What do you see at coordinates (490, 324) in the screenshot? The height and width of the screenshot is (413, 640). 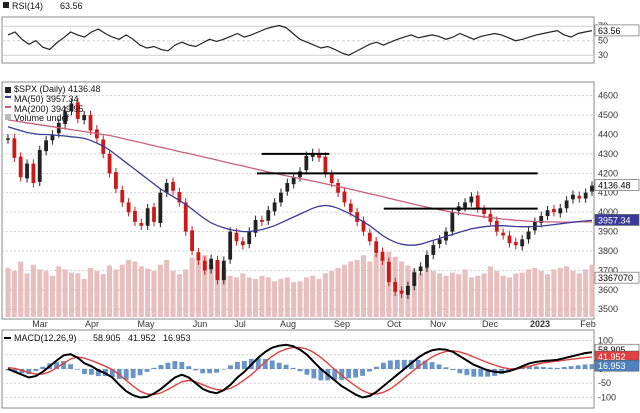 I see `month-label: Dec` at bounding box center [490, 324].